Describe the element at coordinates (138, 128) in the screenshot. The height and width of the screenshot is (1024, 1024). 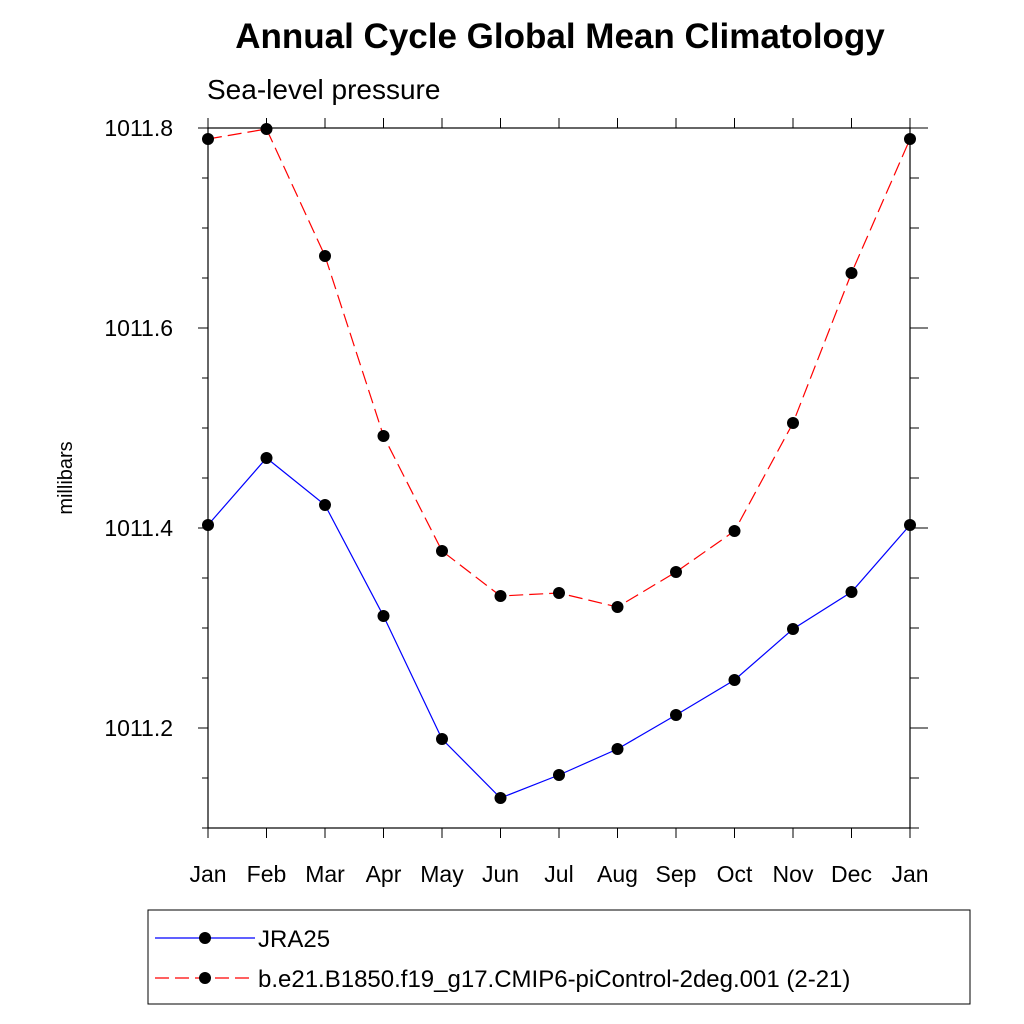
I see `y-tick-label: 1011.8` at that location.